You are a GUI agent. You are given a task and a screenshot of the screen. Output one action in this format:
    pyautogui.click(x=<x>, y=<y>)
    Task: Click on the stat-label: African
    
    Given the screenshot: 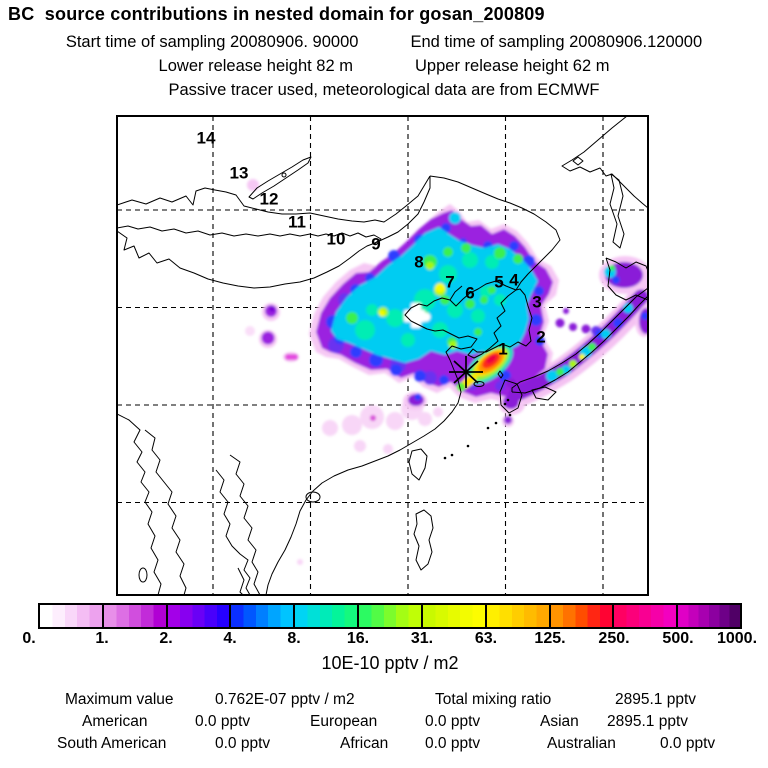 What is the action you would take?
    pyautogui.click(x=364, y=743)
    